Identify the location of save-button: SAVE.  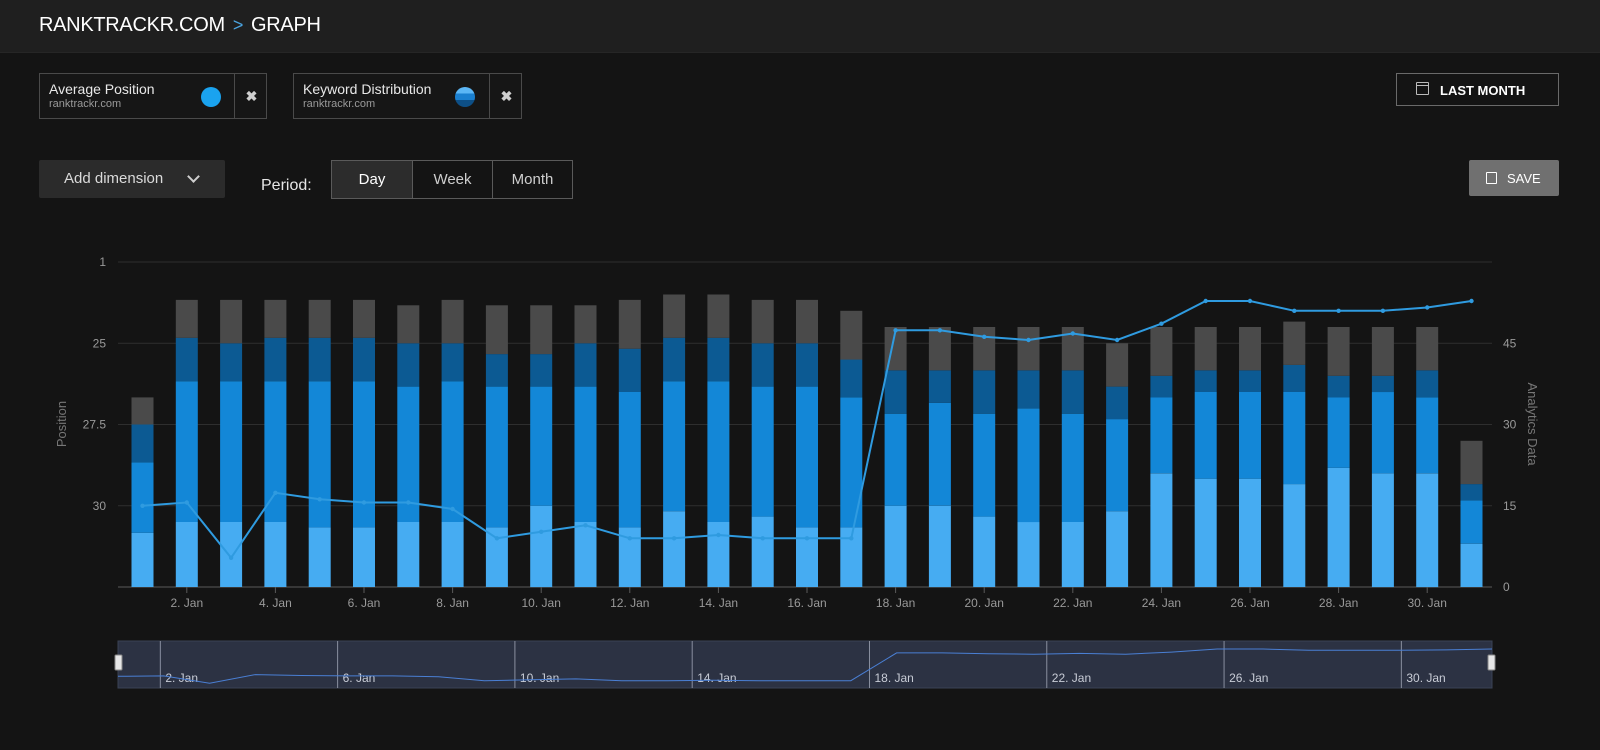
(1514, 178).